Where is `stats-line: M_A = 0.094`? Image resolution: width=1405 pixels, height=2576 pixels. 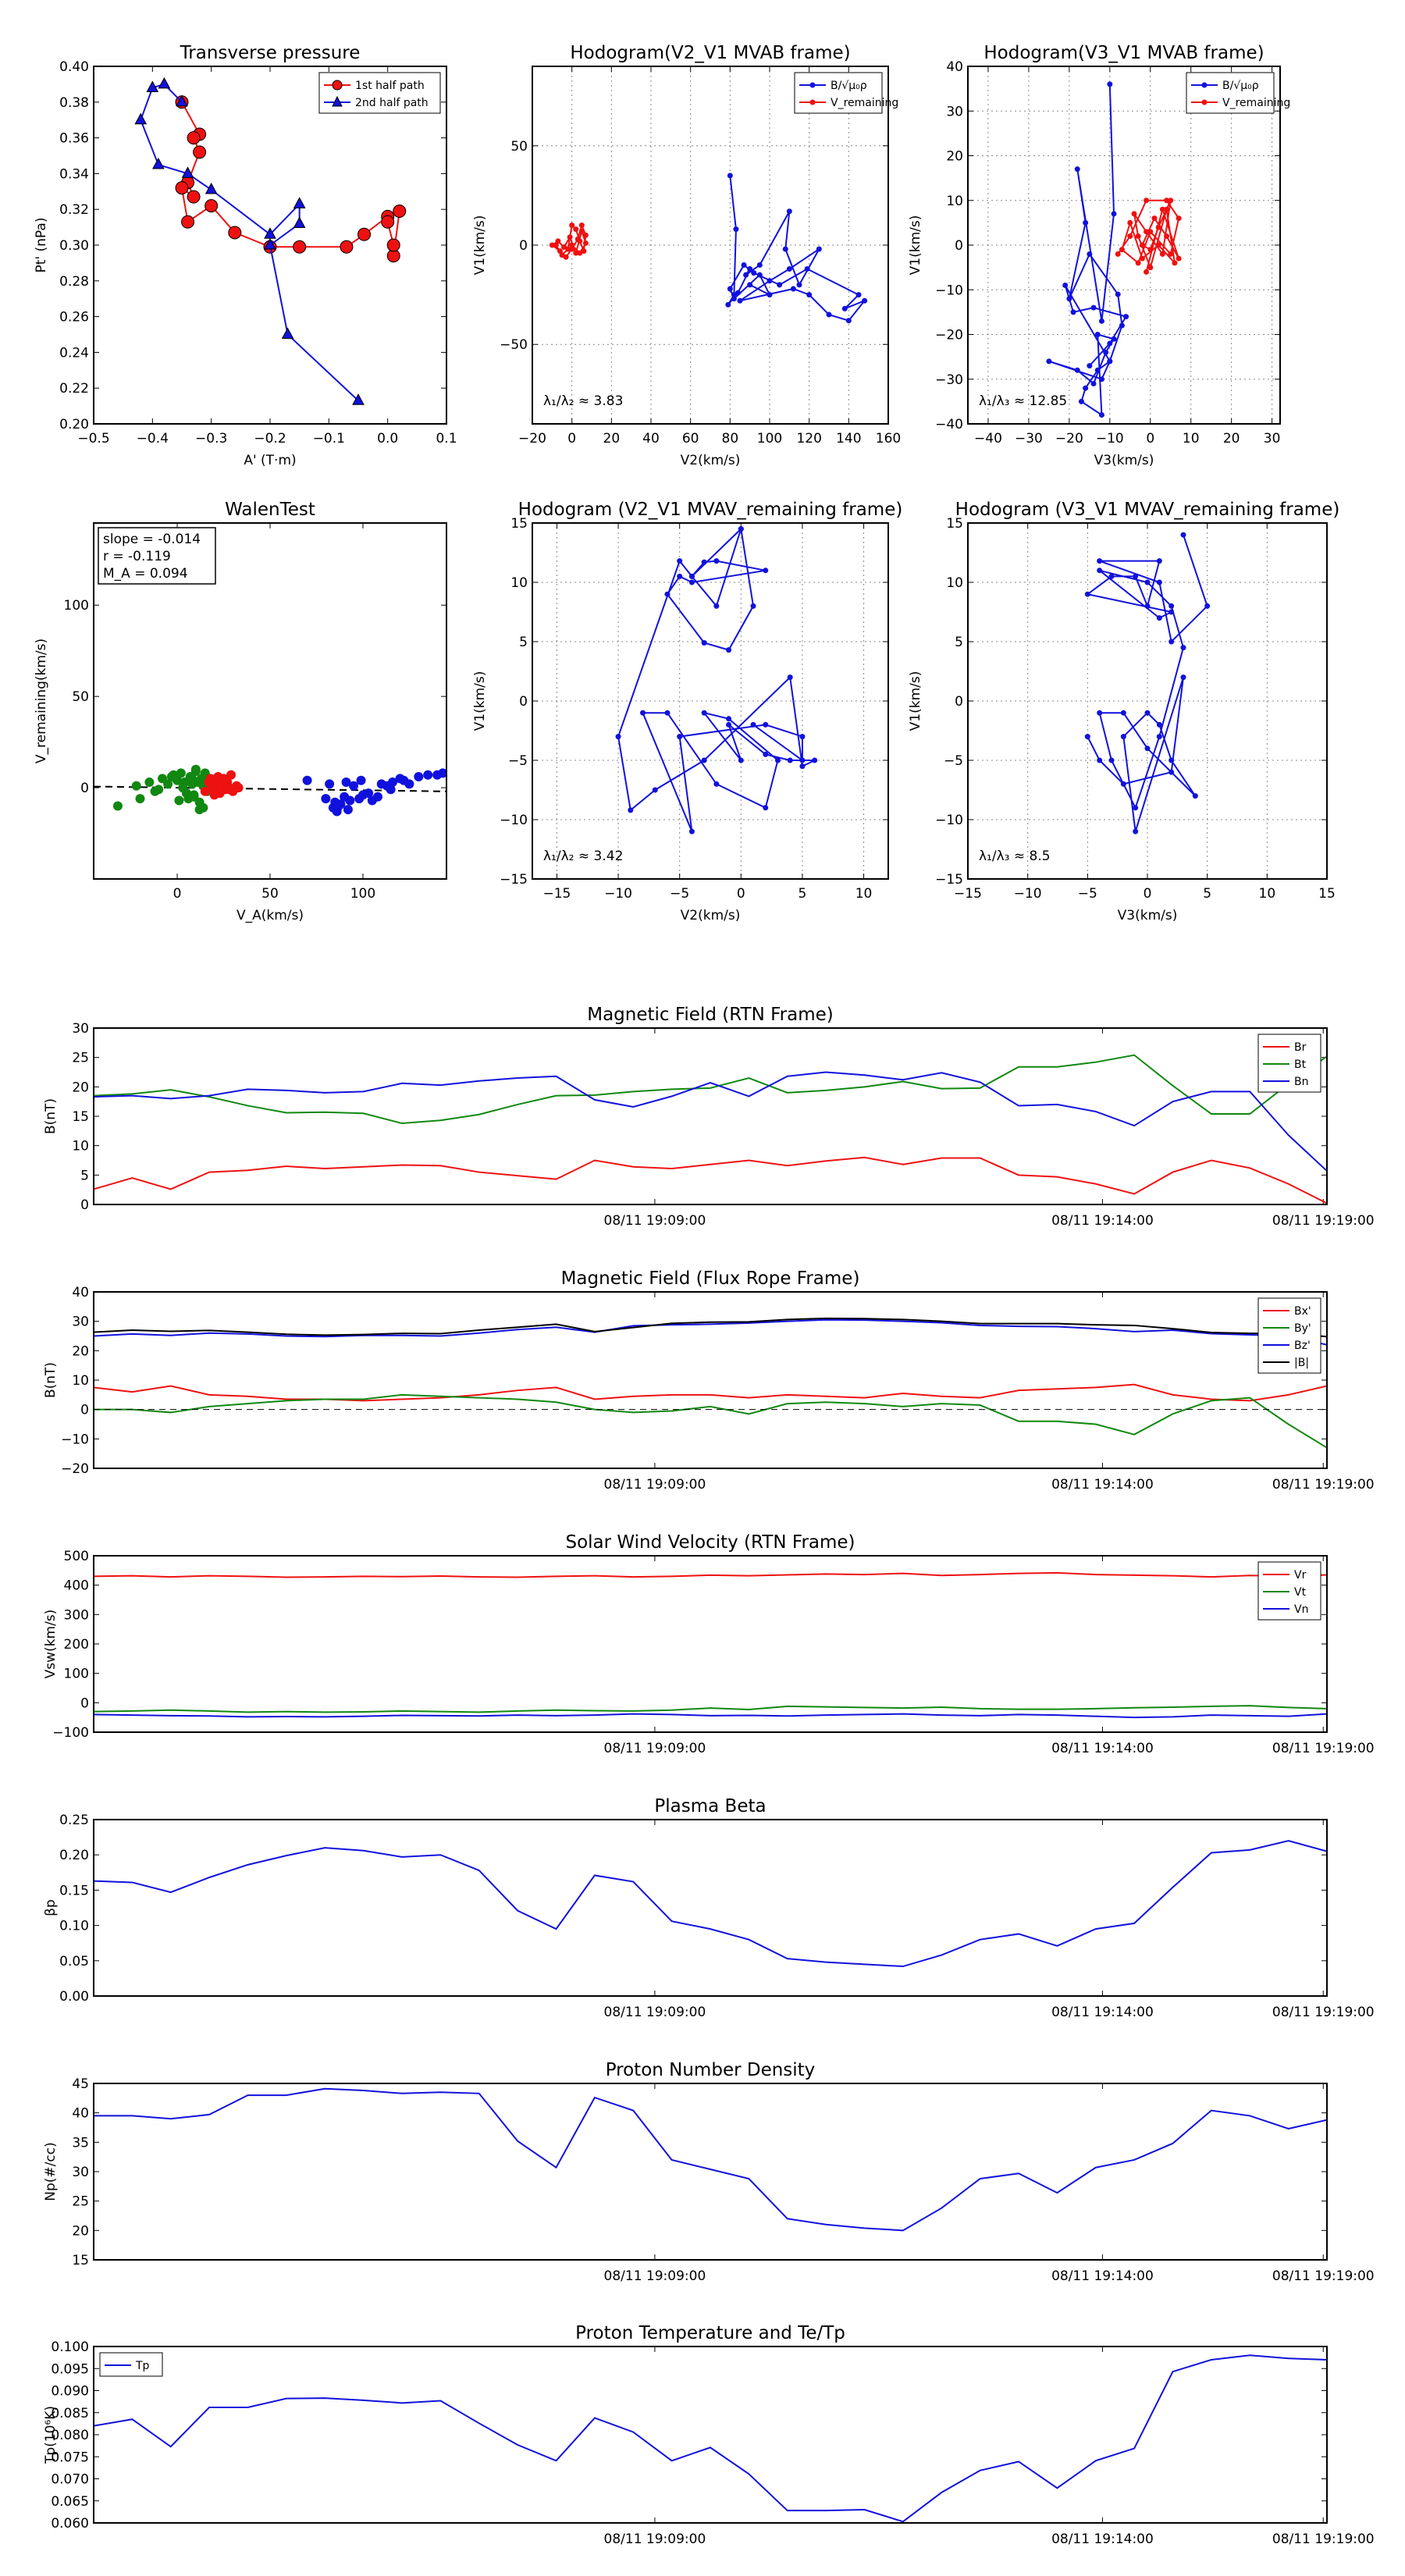
stats-line: M_A = 0.094 is located at coordinates (145, 574).